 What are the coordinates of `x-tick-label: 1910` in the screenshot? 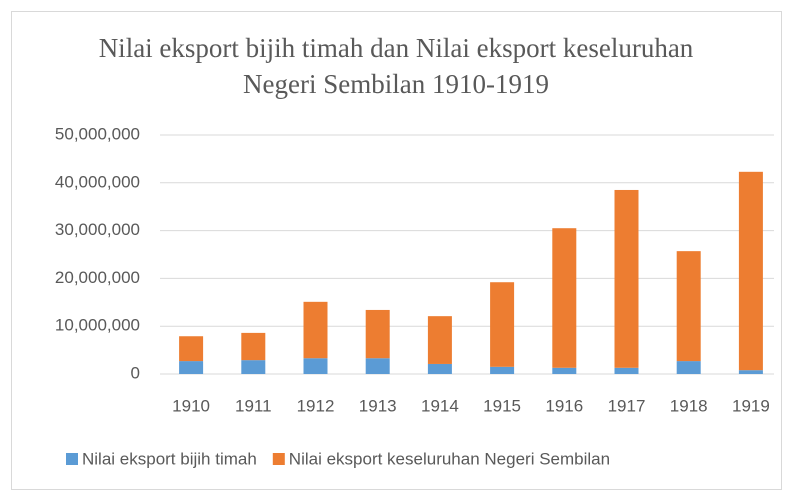 It's located at (191, 405).